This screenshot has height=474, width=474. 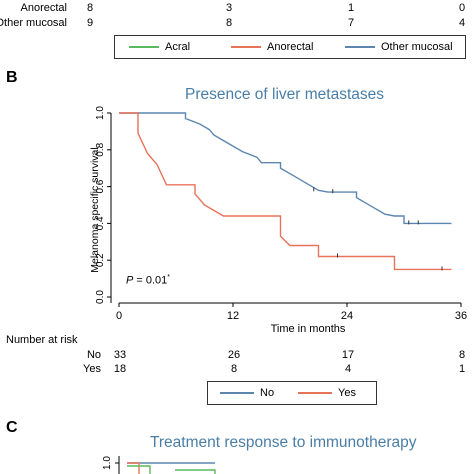 I want to click on risk-value: 33, so click(x=120, y=355).